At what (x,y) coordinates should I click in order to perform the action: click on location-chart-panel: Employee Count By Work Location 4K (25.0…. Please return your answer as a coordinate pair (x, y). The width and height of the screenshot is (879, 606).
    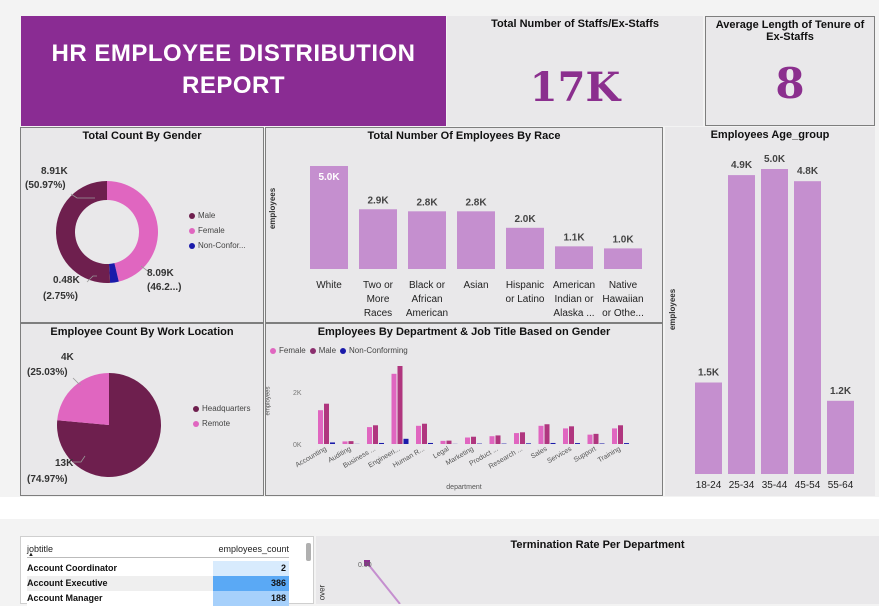
    Looking at the image, I should click on (142, 409).